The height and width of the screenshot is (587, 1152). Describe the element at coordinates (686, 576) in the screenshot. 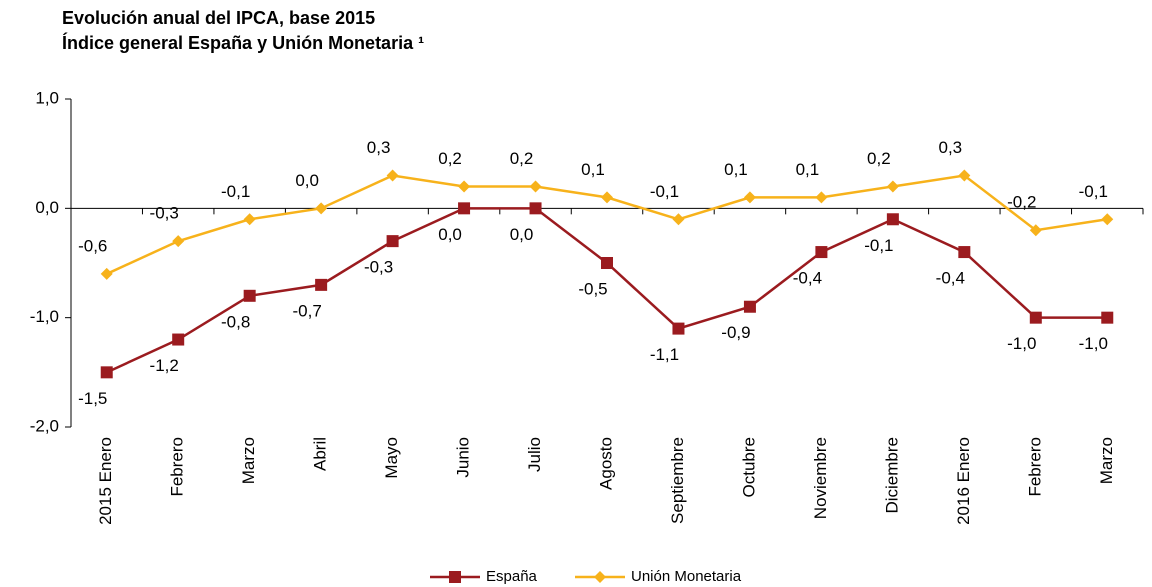

I see `legend-label: Unión Monetaria` at that location.